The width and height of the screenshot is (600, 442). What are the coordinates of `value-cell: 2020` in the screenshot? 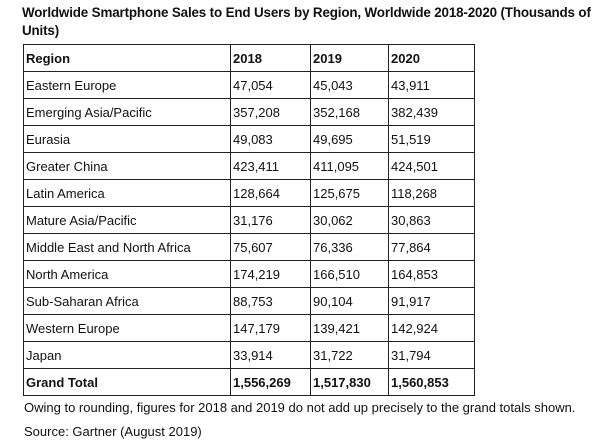 It's located at (431, 58).